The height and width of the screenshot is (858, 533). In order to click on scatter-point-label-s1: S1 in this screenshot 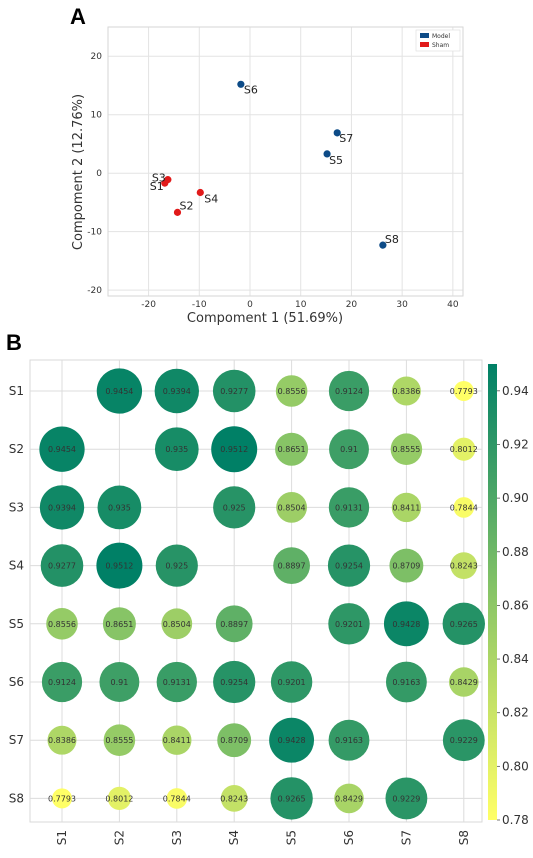, I will do `click(157, 186)`.